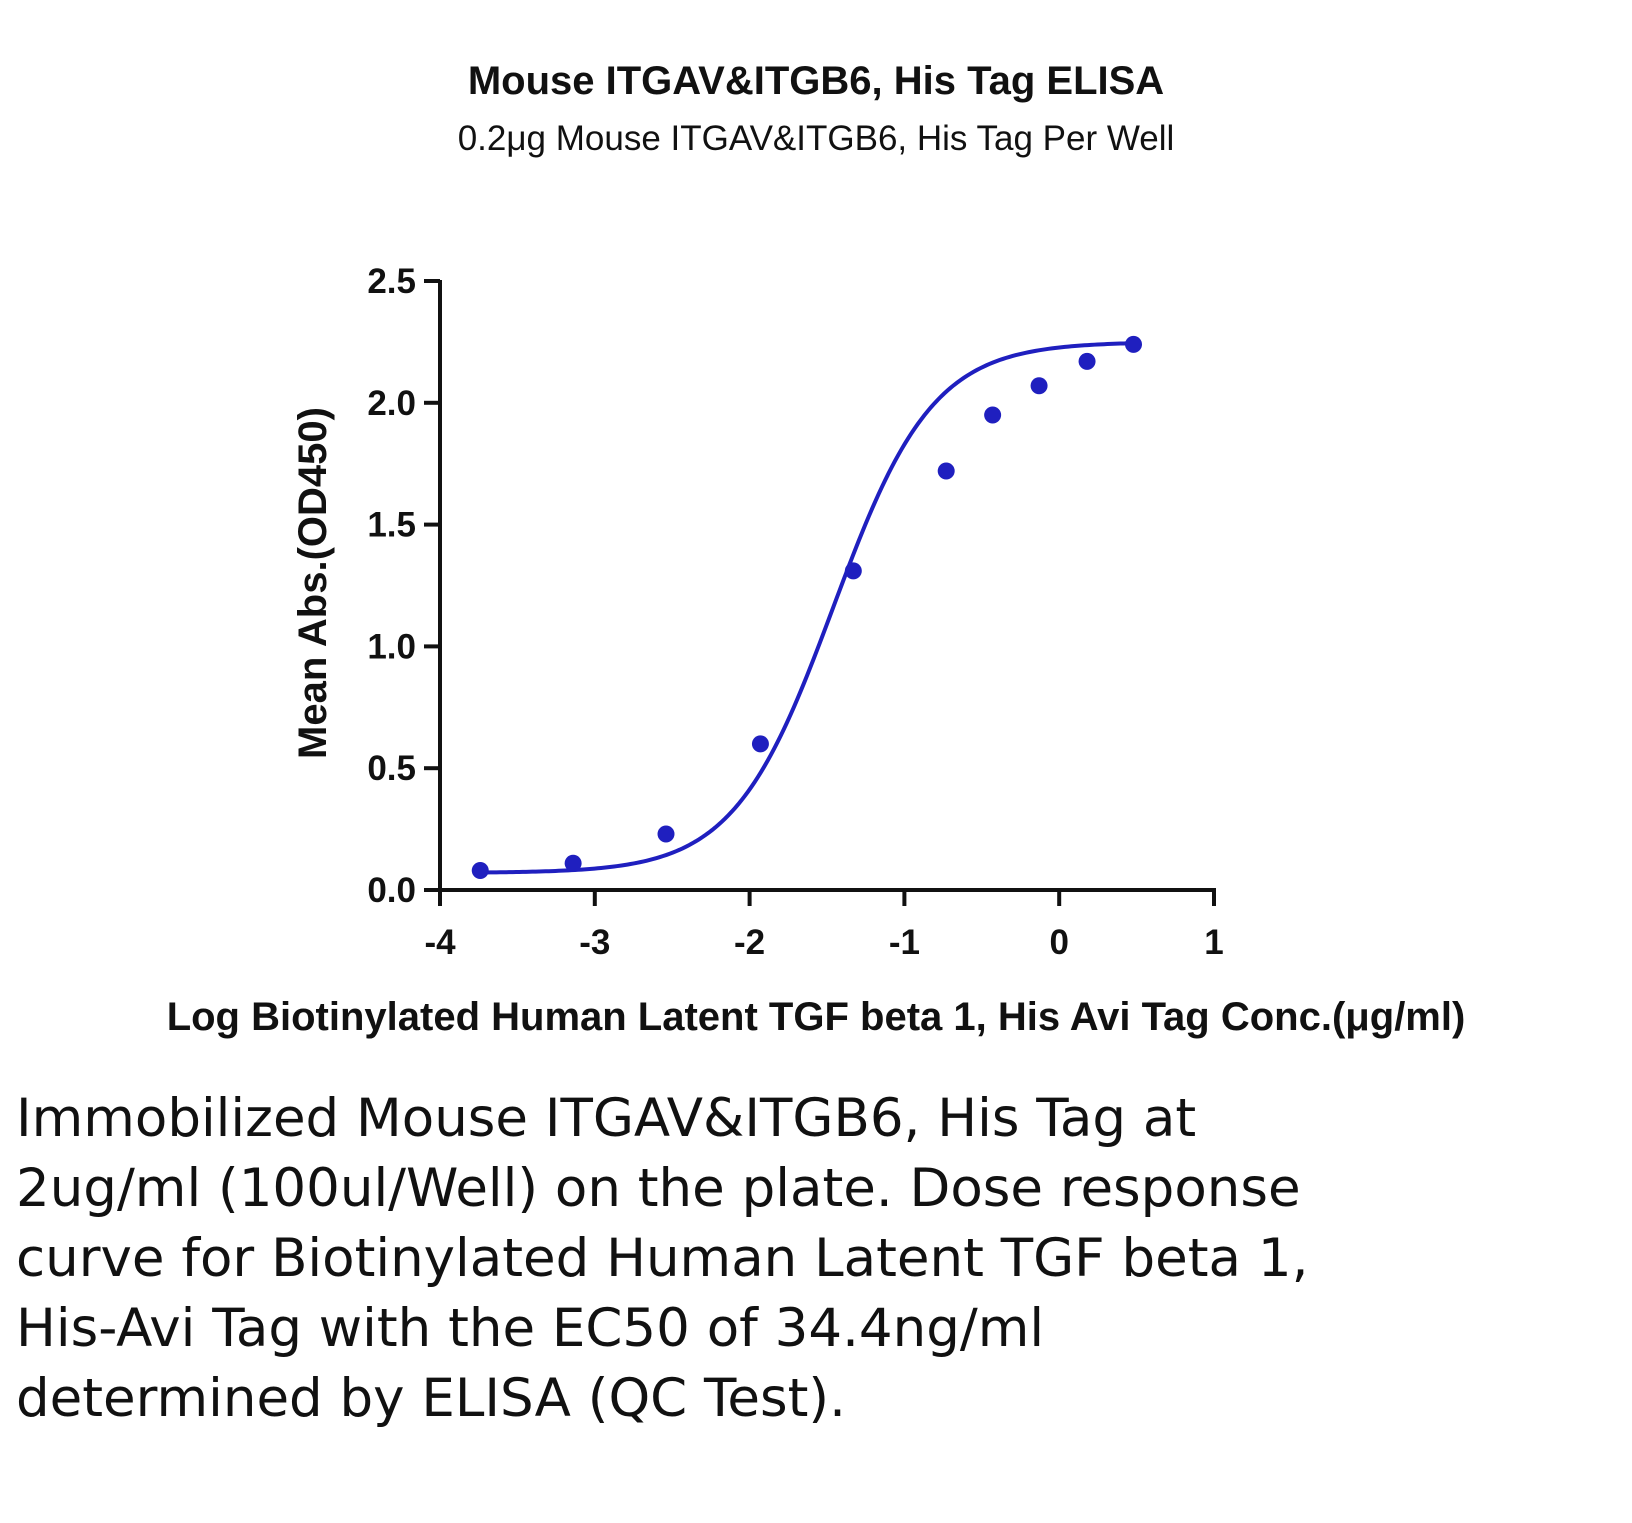  What do you see at coordinates (1213, 942) in the screenshot?
I see `x-tick-label: 1` at bounding box center [1213, 942].